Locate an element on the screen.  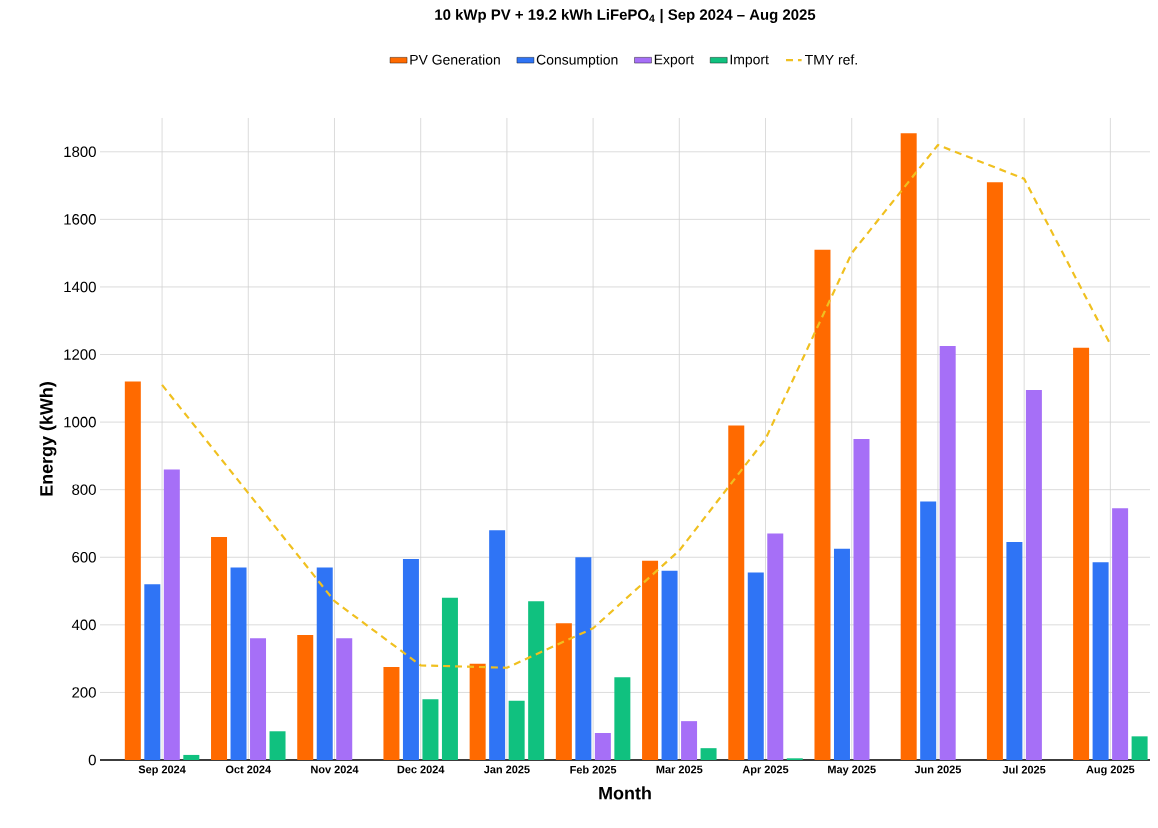
x-tick-label: Aug 2025 is located at coordinates (1110, 770).